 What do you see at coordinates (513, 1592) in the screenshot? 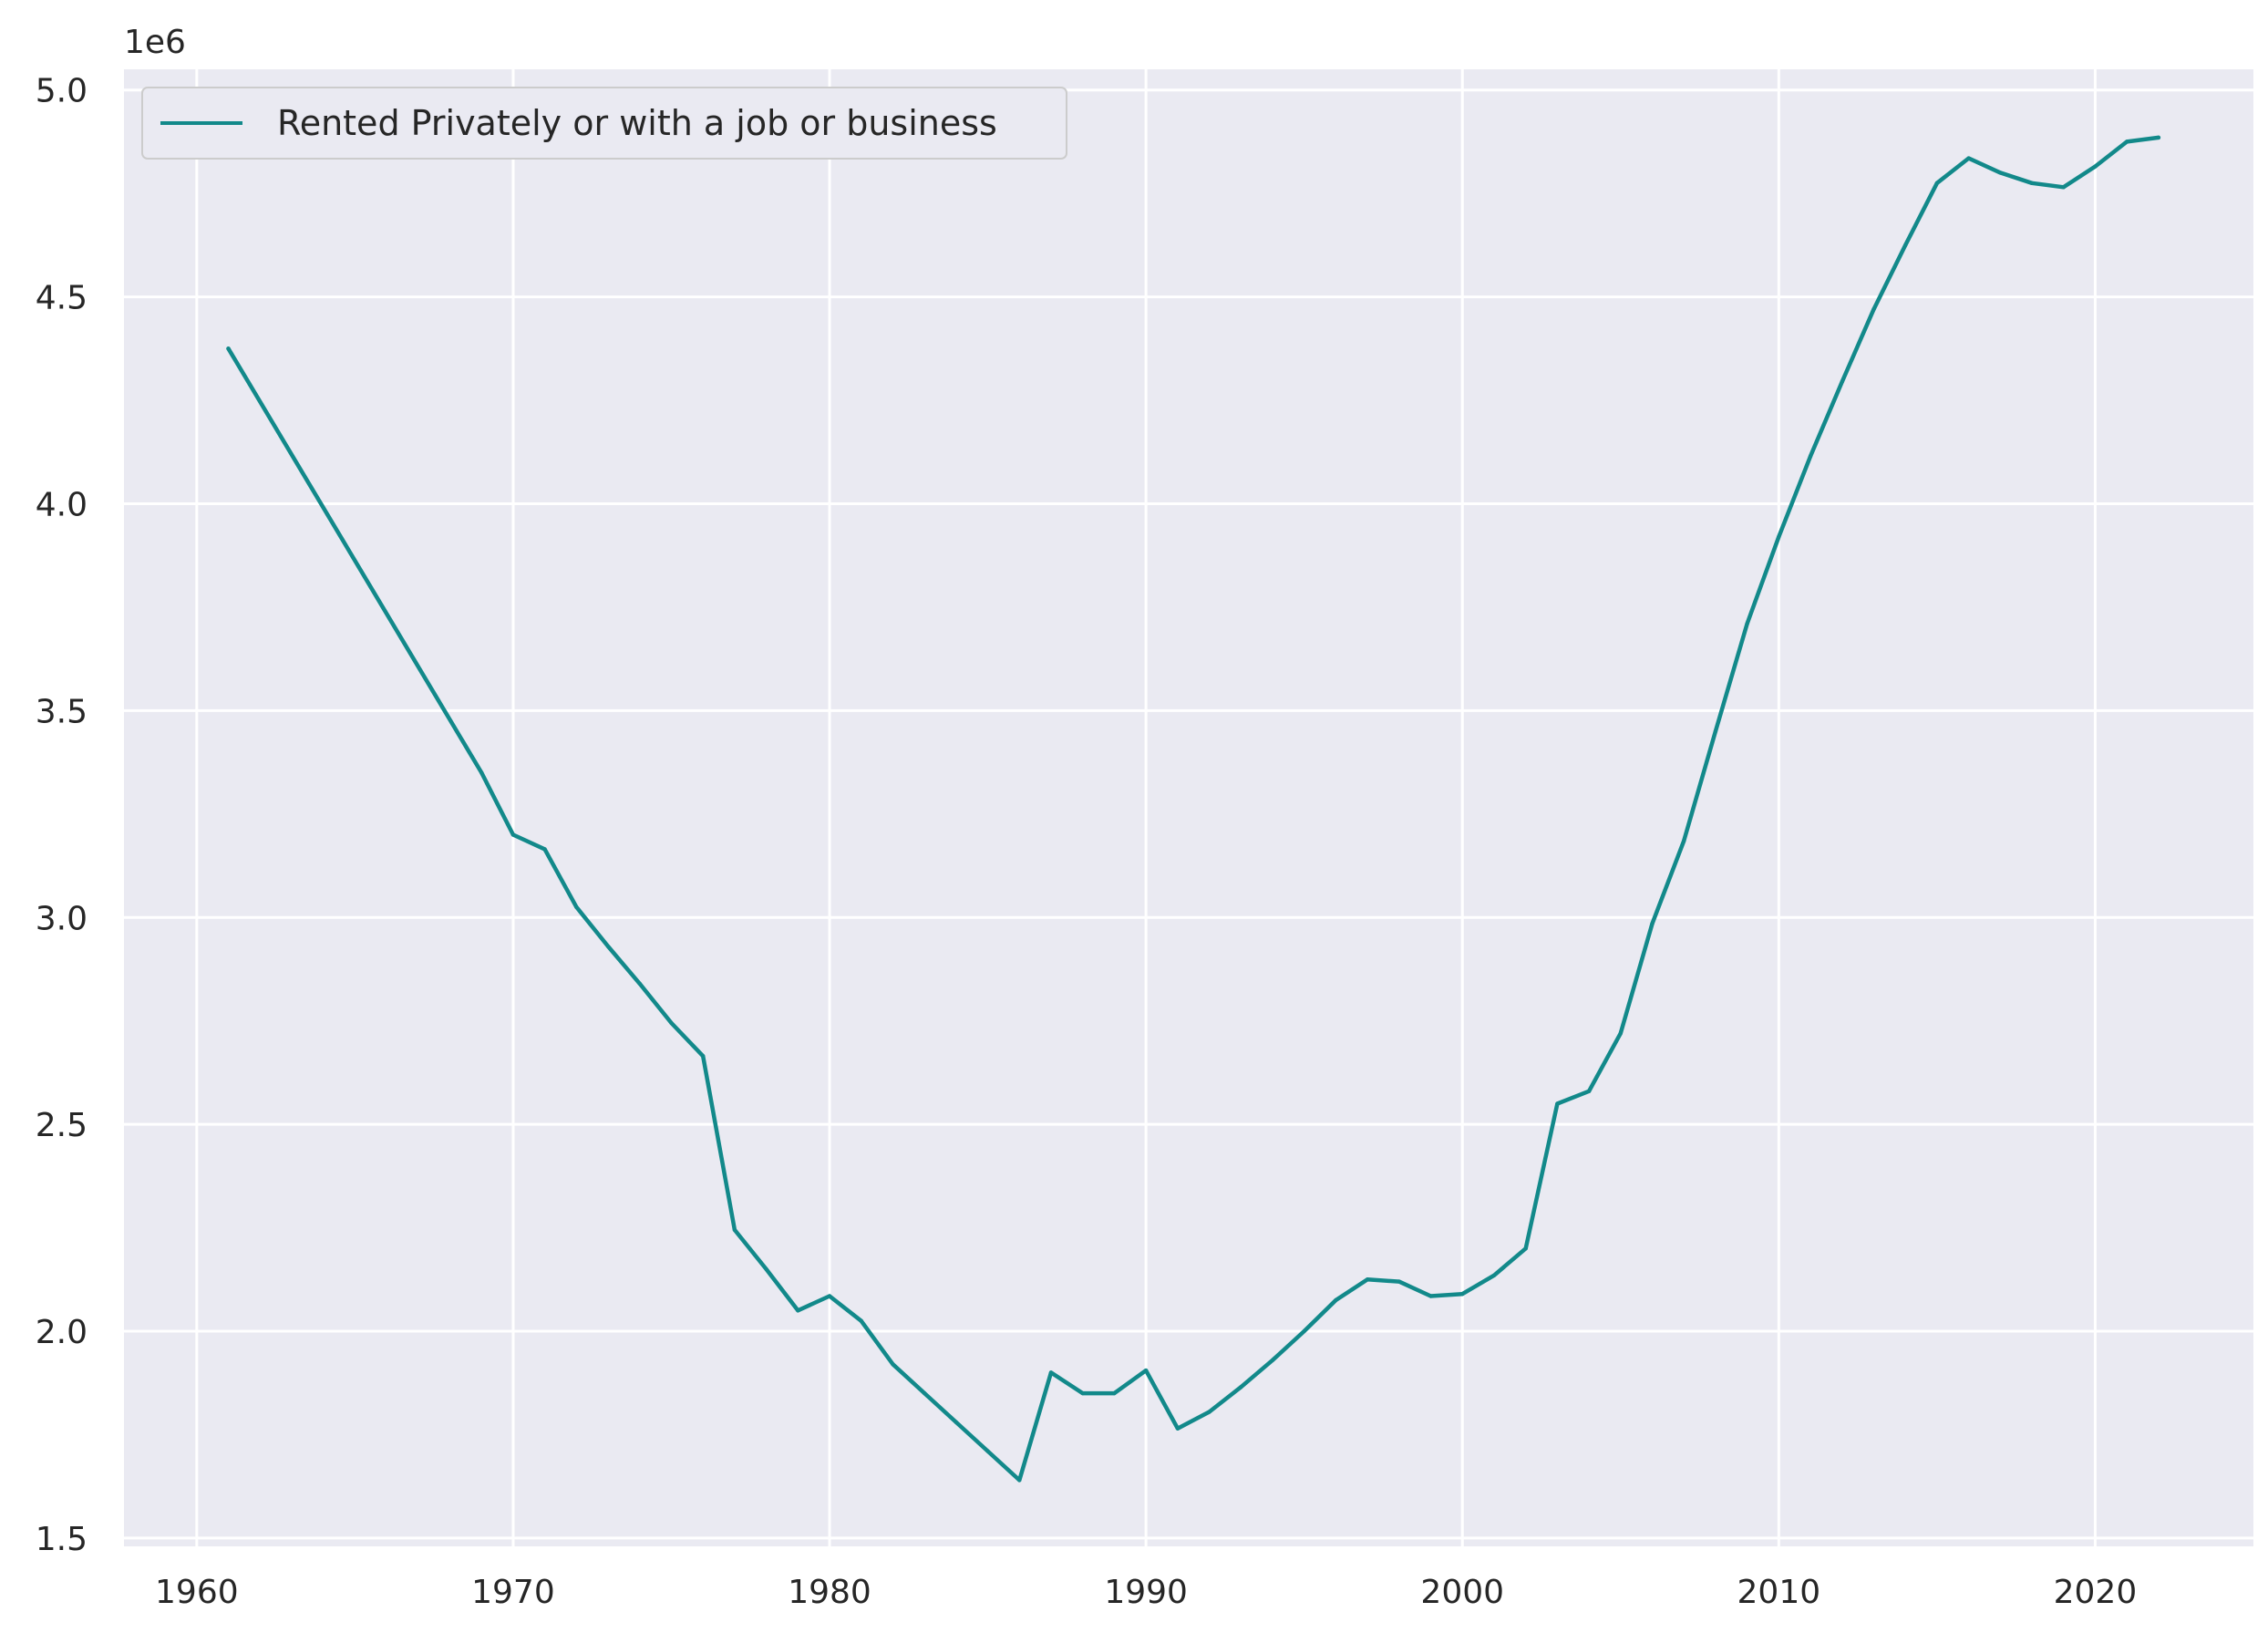
I see `x-tick-label: 1970` at bounding box center [513, 1592].